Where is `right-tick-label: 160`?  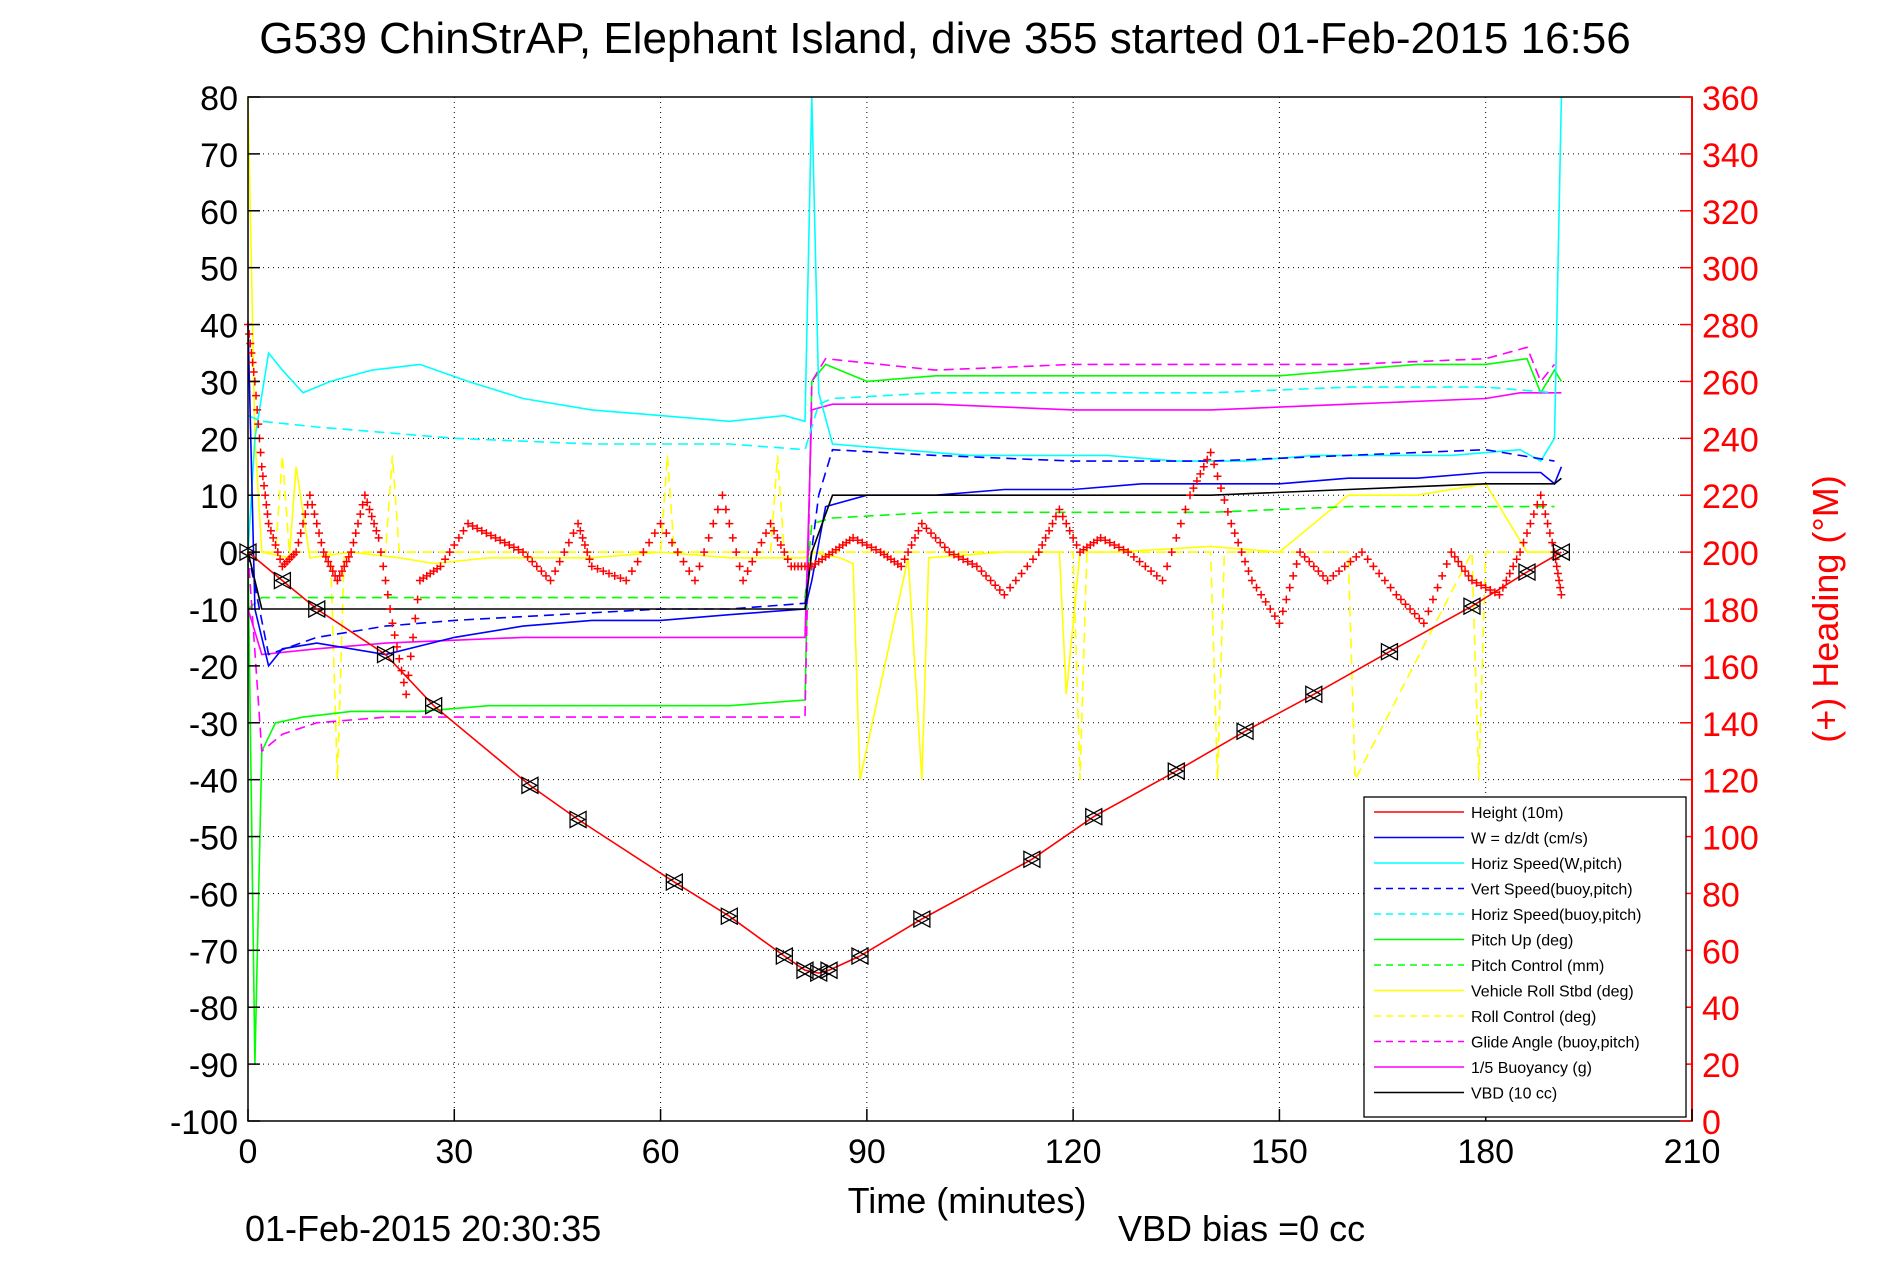
right-tick-label: 160 is located at coordinates (1730, 668).